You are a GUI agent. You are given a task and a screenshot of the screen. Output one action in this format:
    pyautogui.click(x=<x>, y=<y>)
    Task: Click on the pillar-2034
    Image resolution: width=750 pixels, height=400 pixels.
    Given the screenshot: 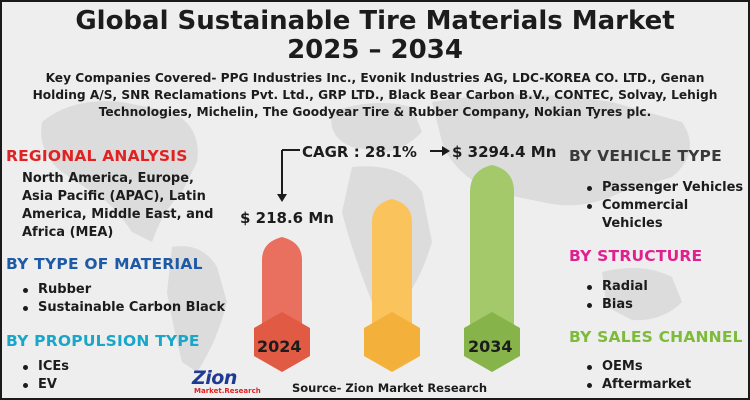 What is the action you would take?
    pyautogui.click(x=492, y=253)
    